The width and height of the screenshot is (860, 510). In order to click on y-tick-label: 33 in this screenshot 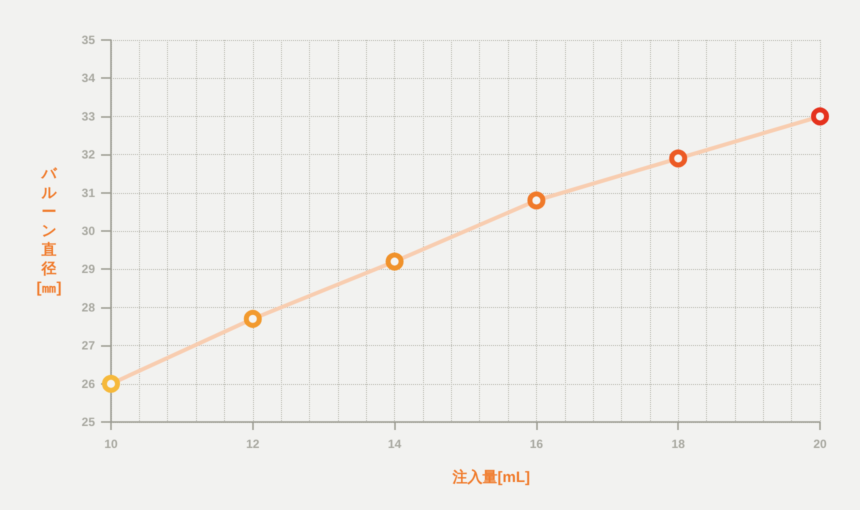, I will do `click(89, 116)`.